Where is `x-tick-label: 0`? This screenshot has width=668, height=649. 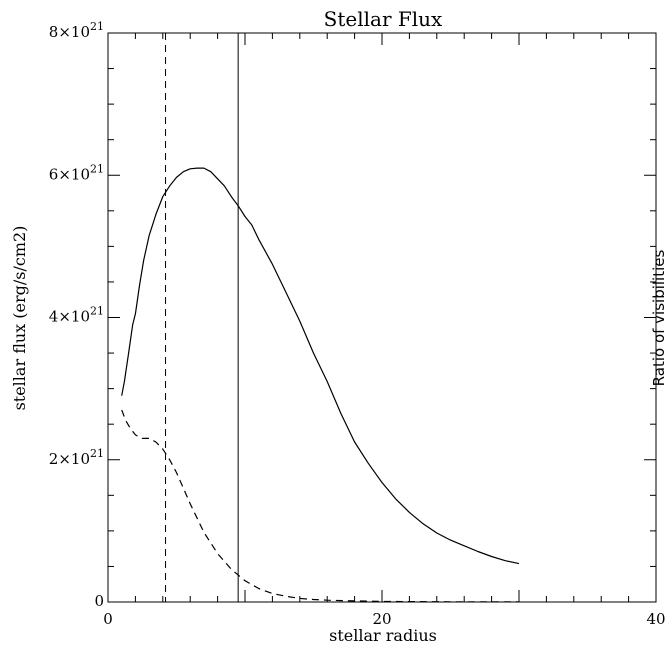
x-tick-label: 0 is located at coordinates (108, 619).